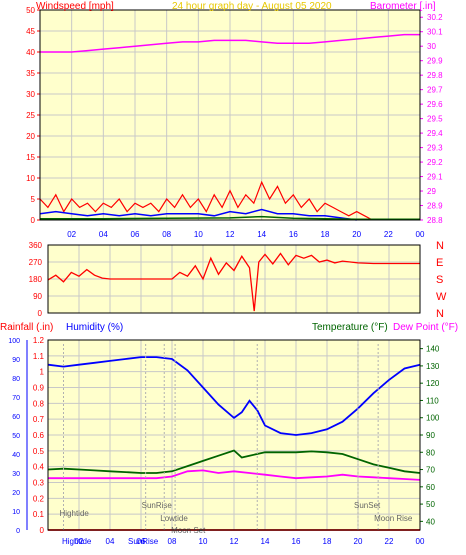  I want to click on panel1-left-tick: 35, so click(30, 73).